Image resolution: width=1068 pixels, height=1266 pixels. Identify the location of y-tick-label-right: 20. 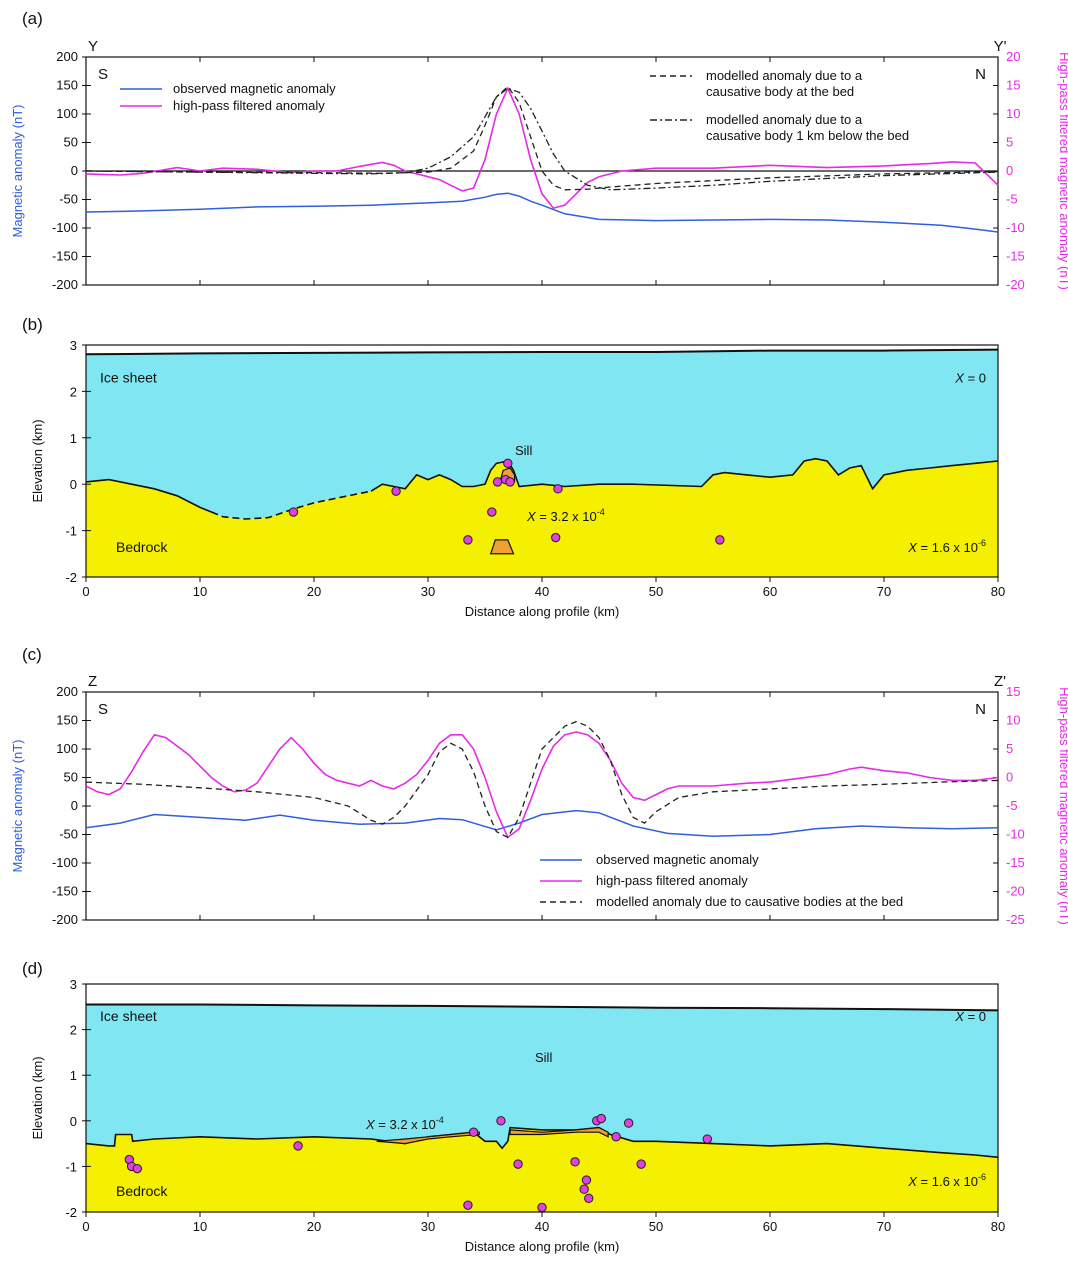
(1013, 56).